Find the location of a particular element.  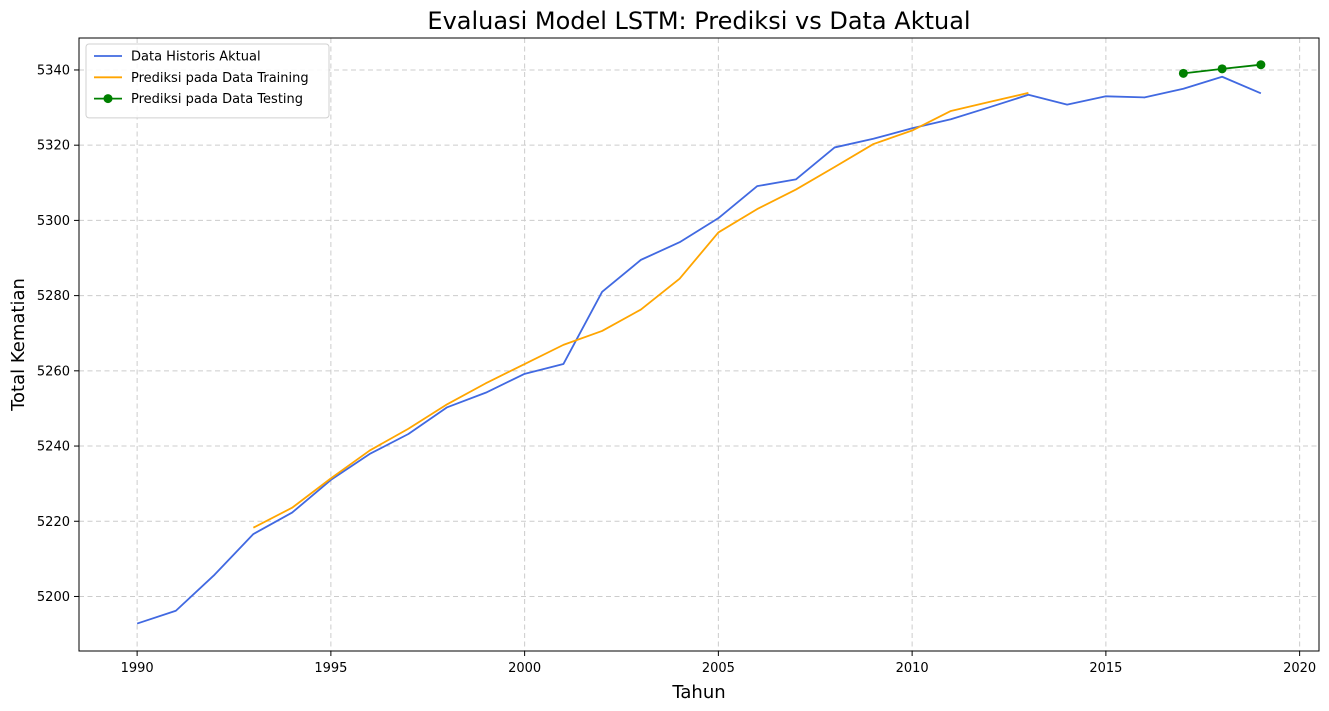

legend-label-1: Data Historis Aktual is located at coordinates (196, 57).